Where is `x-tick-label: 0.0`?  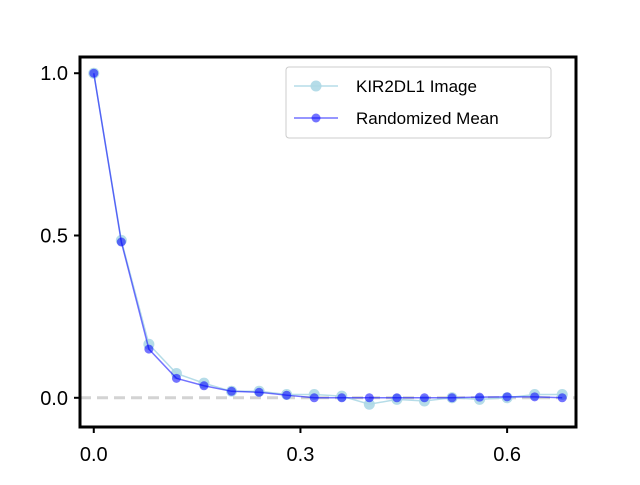
x-tick-label: 0.0 is located at coordinates (94, 455).